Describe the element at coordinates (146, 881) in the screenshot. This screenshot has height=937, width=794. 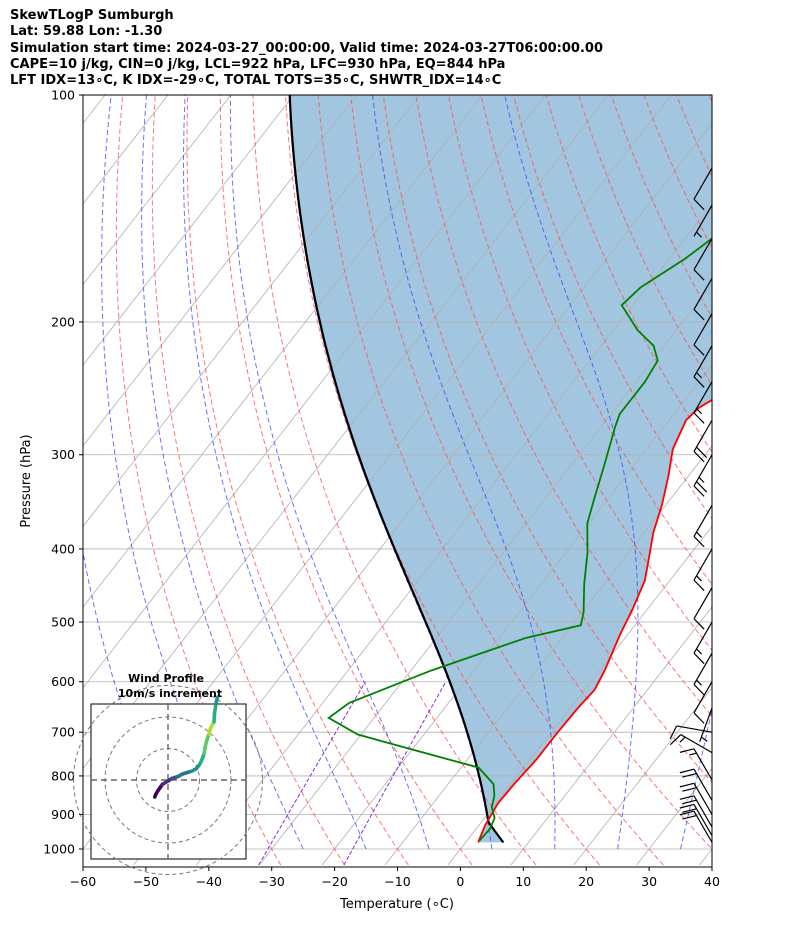
I see `x-tick-label: −50` at that location.